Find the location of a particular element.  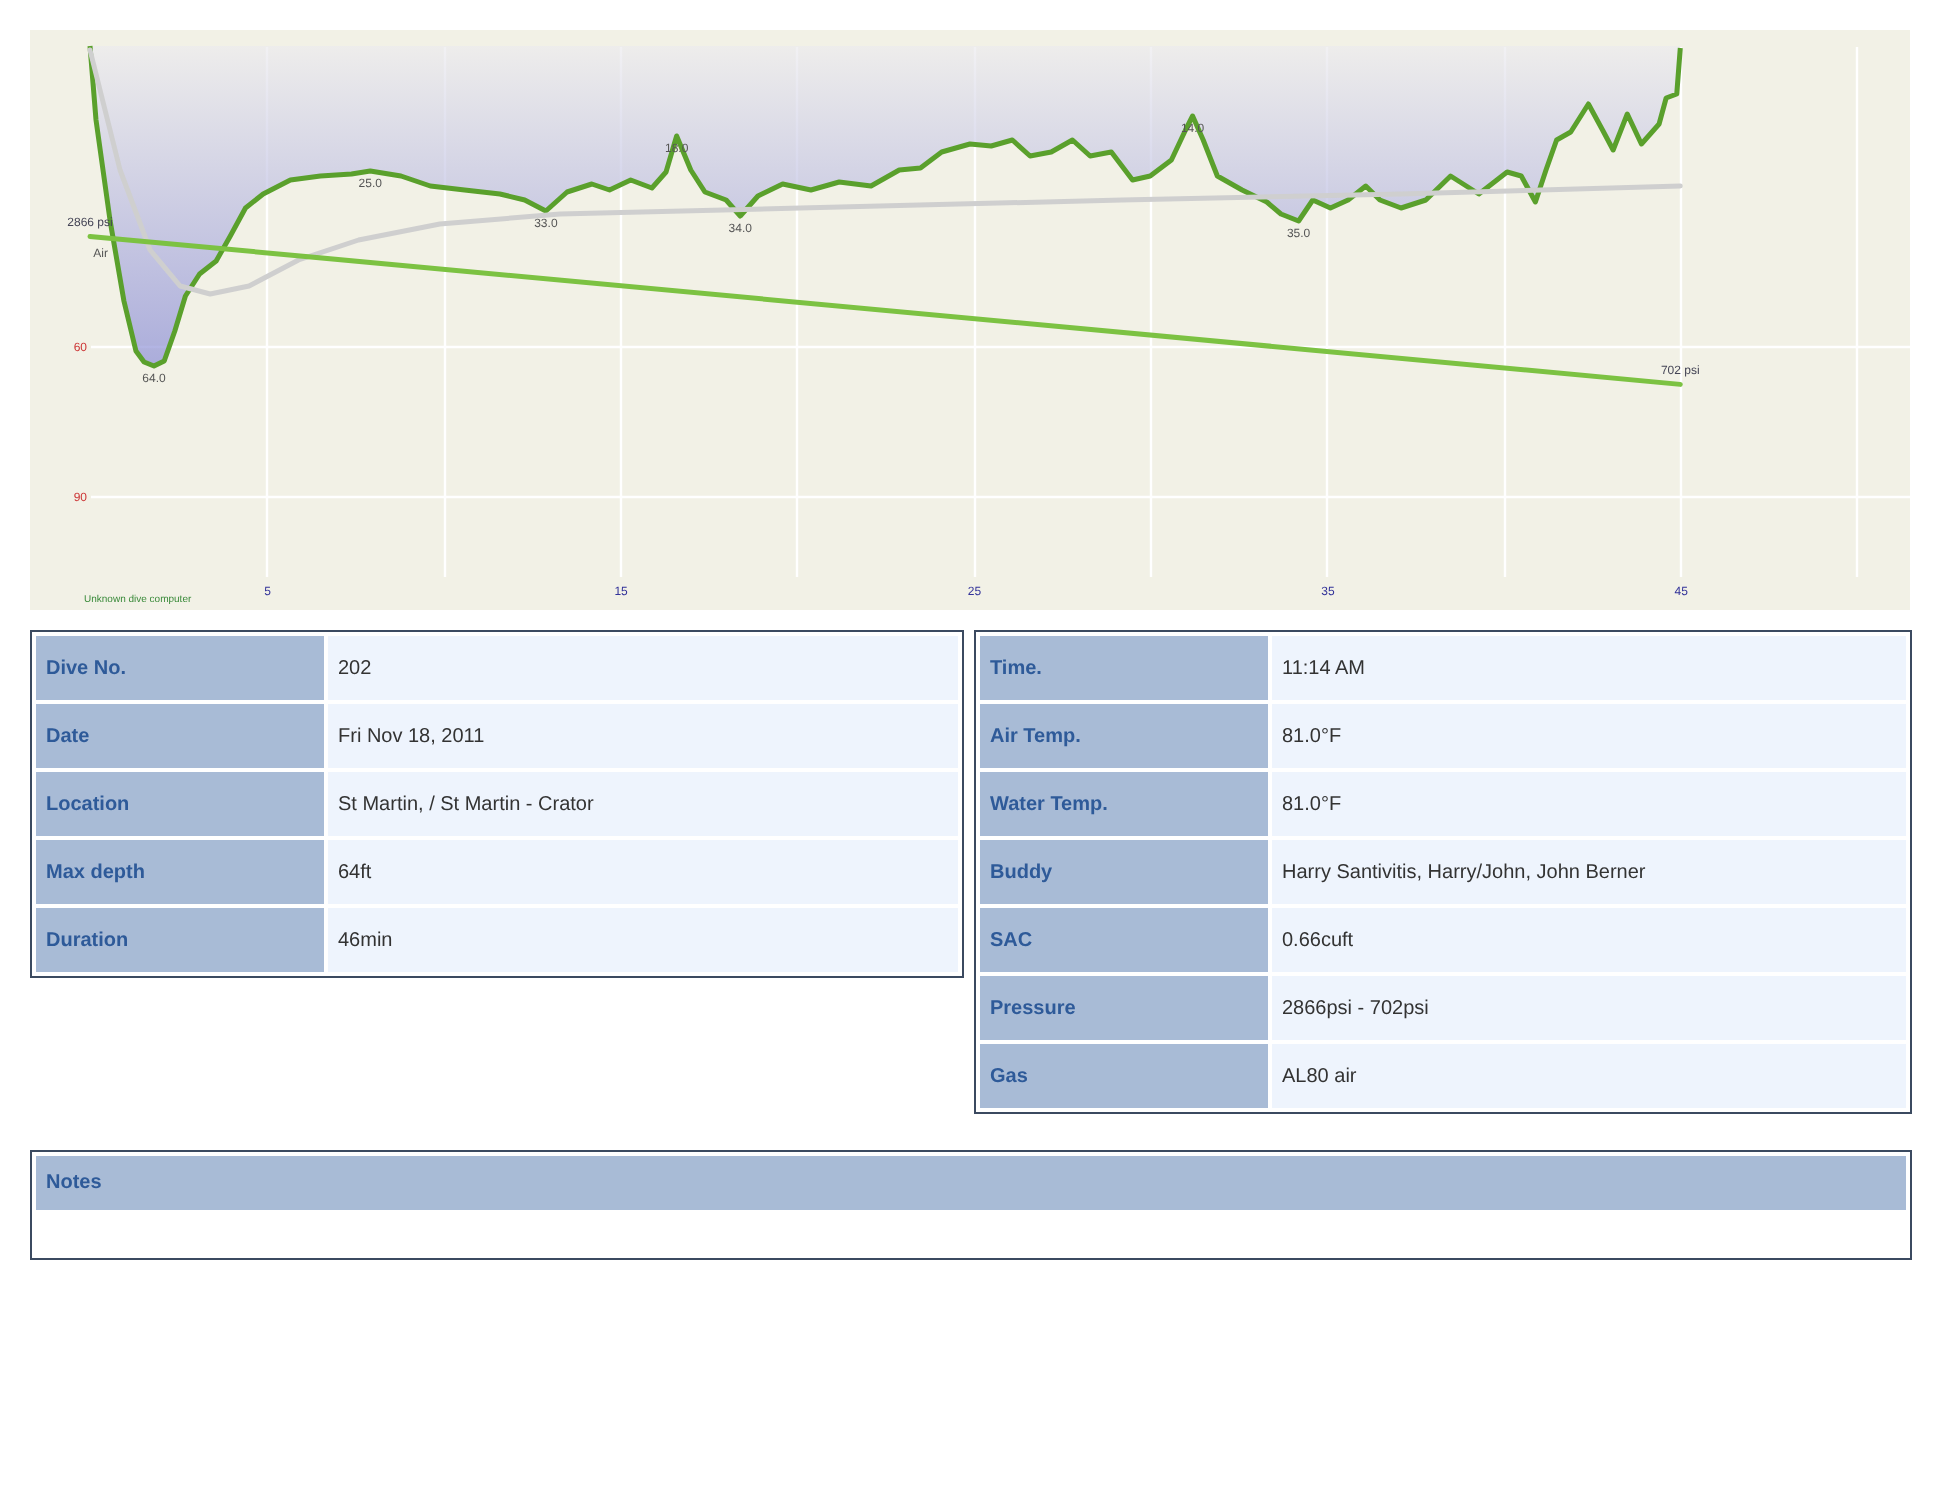

text: 11:14 AM is located at coordinates (1589, 668).